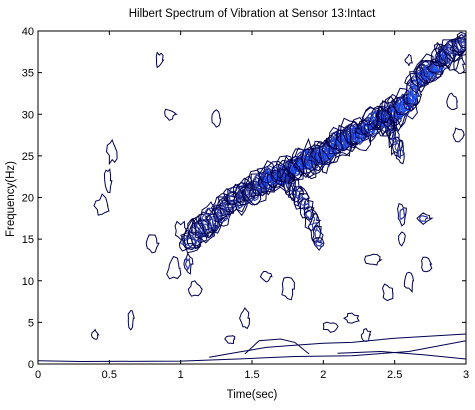  Describe the element at coordinates (28, 74) in the screenshot. I see `y-tick-label: 35` at that location.